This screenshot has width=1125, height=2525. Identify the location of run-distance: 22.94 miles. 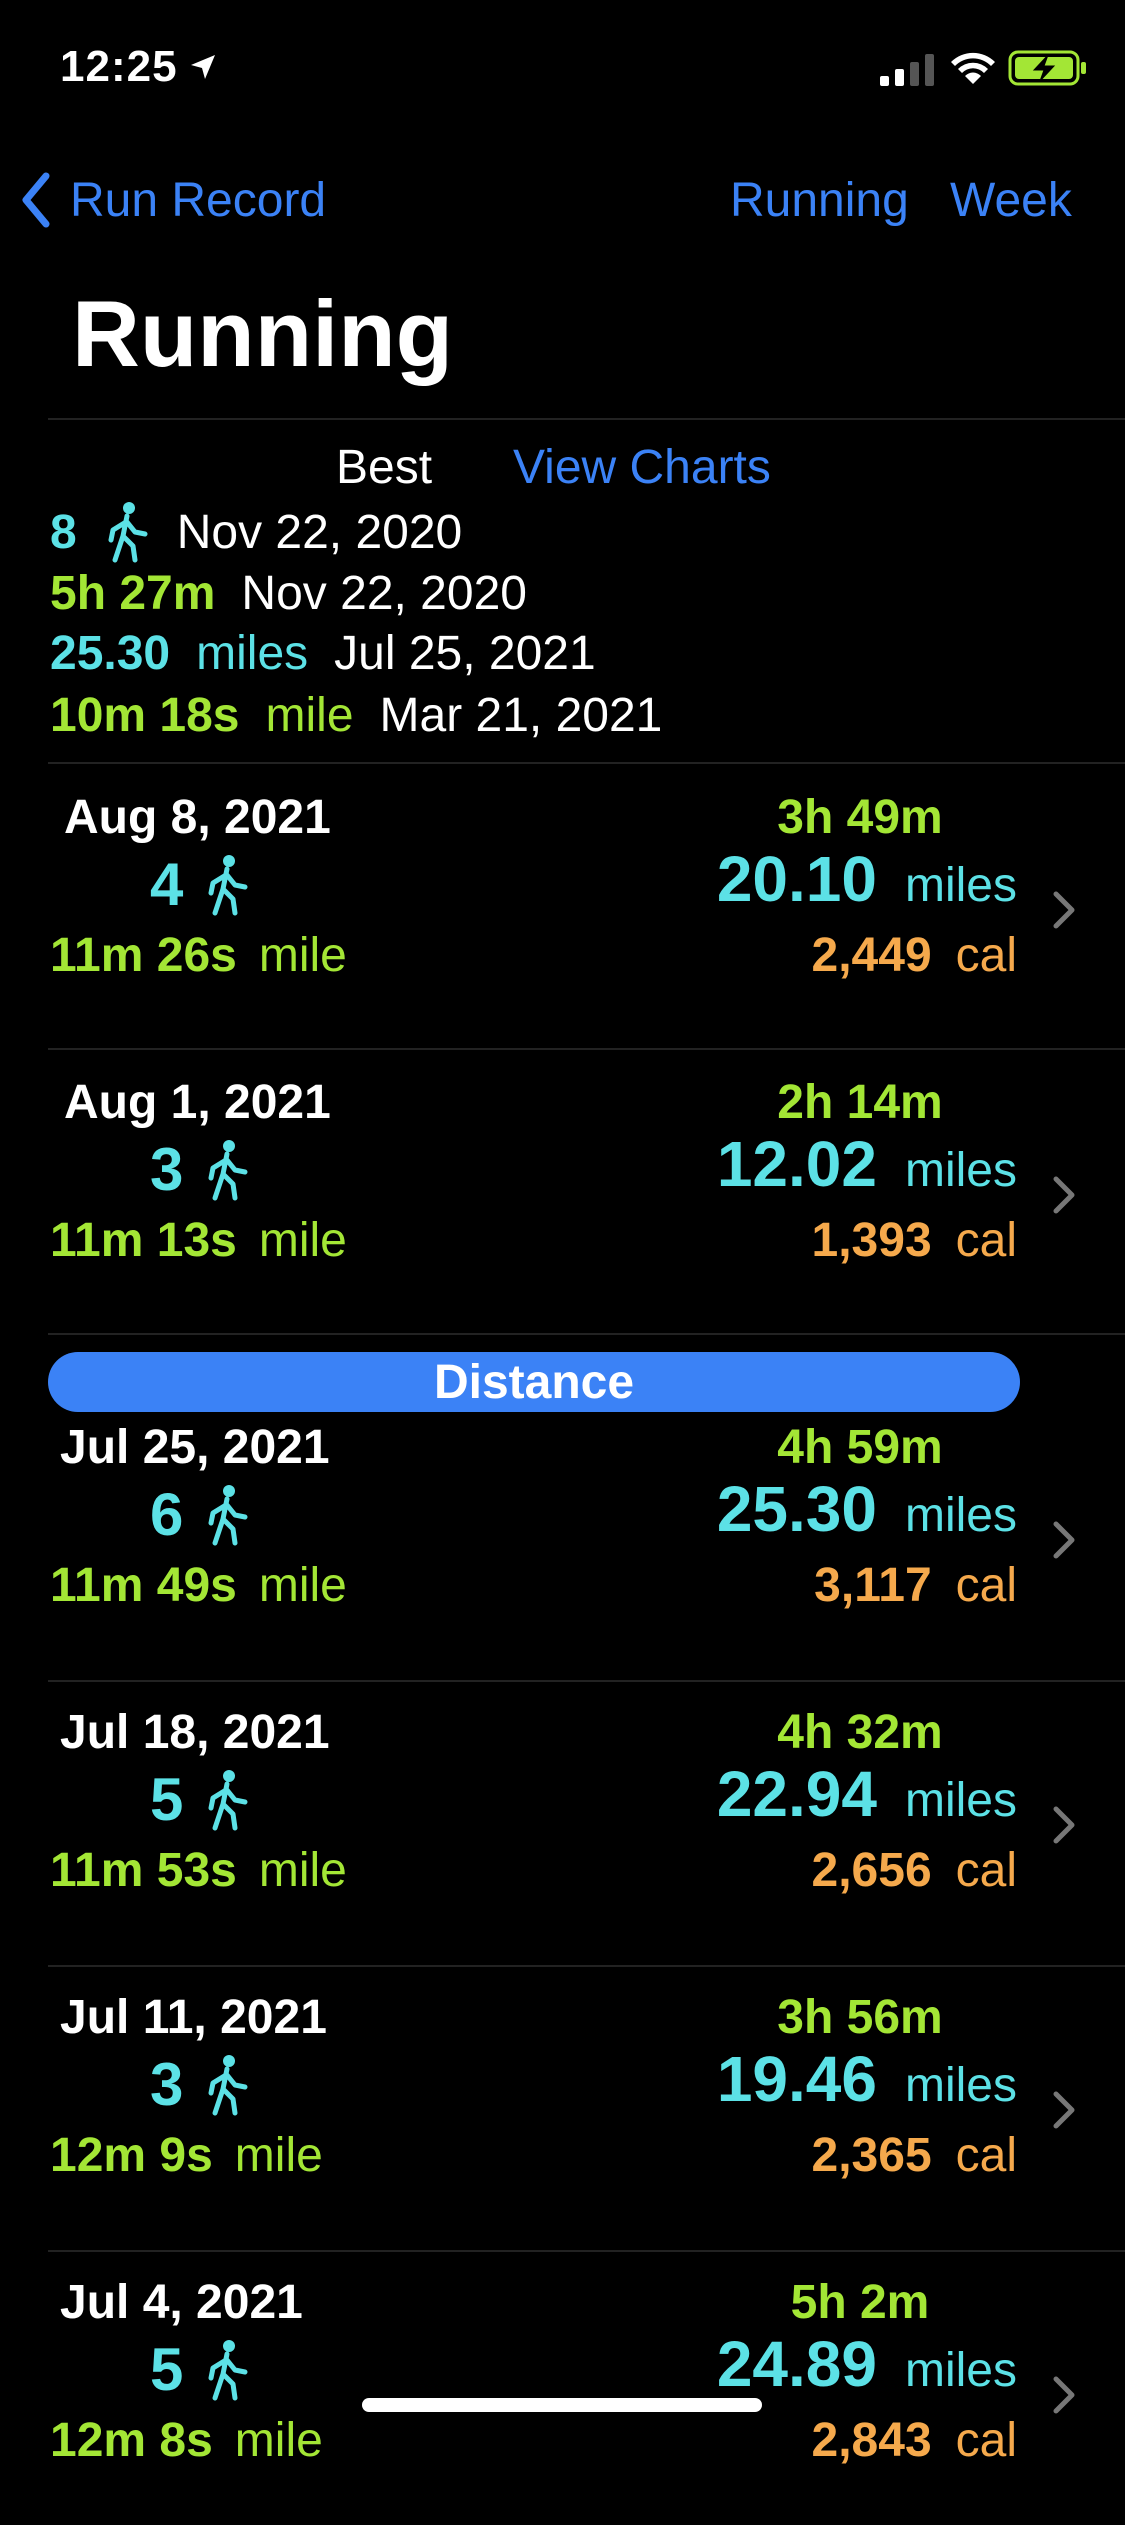
(867, 1794).